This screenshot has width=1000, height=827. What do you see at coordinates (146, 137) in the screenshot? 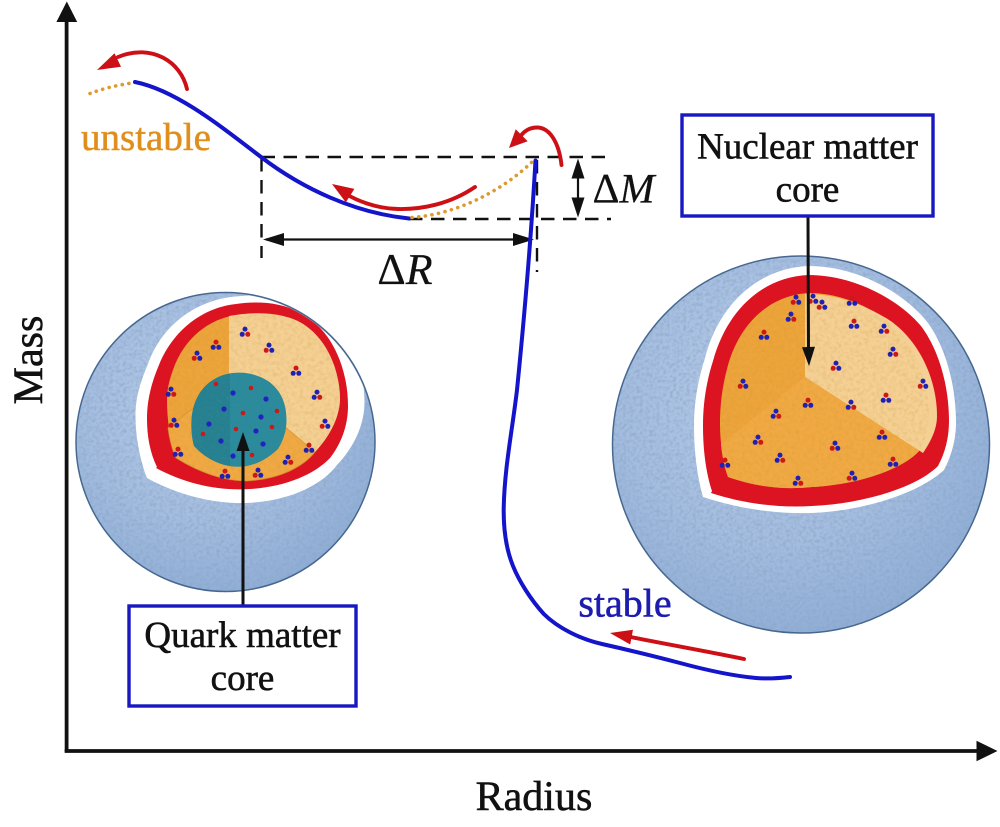
I see `svg-text: unstable` at bounding box center [146, 137].